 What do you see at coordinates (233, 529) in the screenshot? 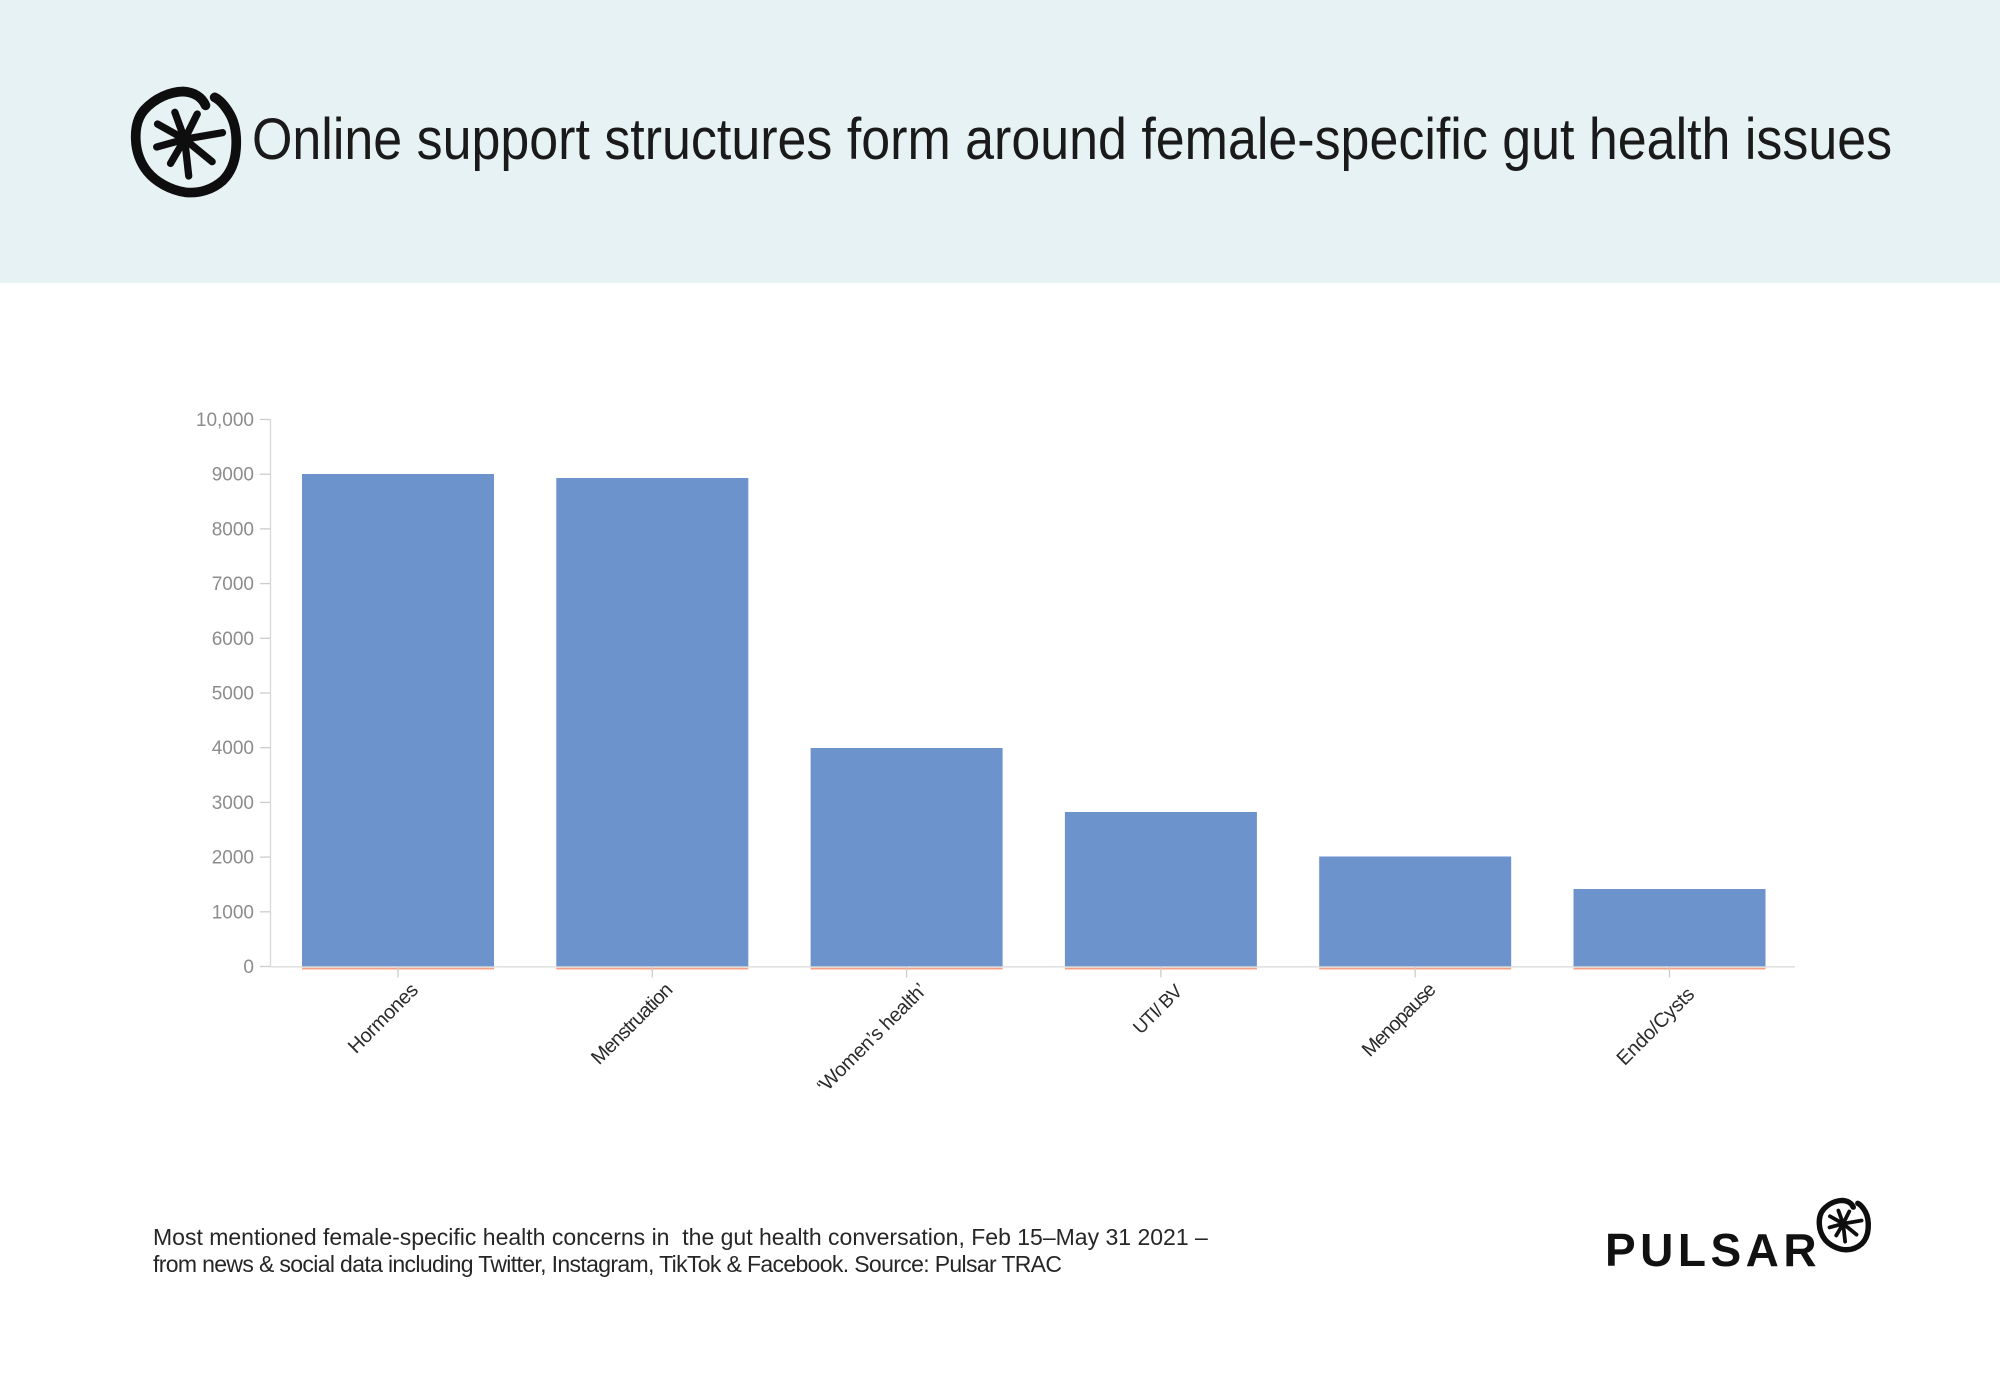
I see `svg-text: 8000` at bounding box center [233, 529].